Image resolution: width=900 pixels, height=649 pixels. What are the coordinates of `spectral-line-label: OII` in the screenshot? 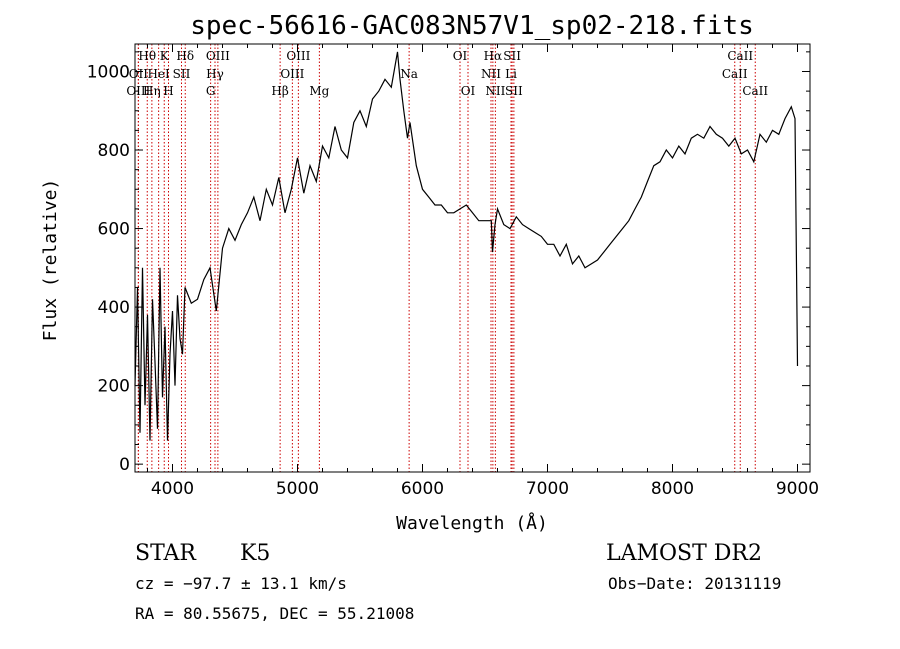 It's located at (139, 74).